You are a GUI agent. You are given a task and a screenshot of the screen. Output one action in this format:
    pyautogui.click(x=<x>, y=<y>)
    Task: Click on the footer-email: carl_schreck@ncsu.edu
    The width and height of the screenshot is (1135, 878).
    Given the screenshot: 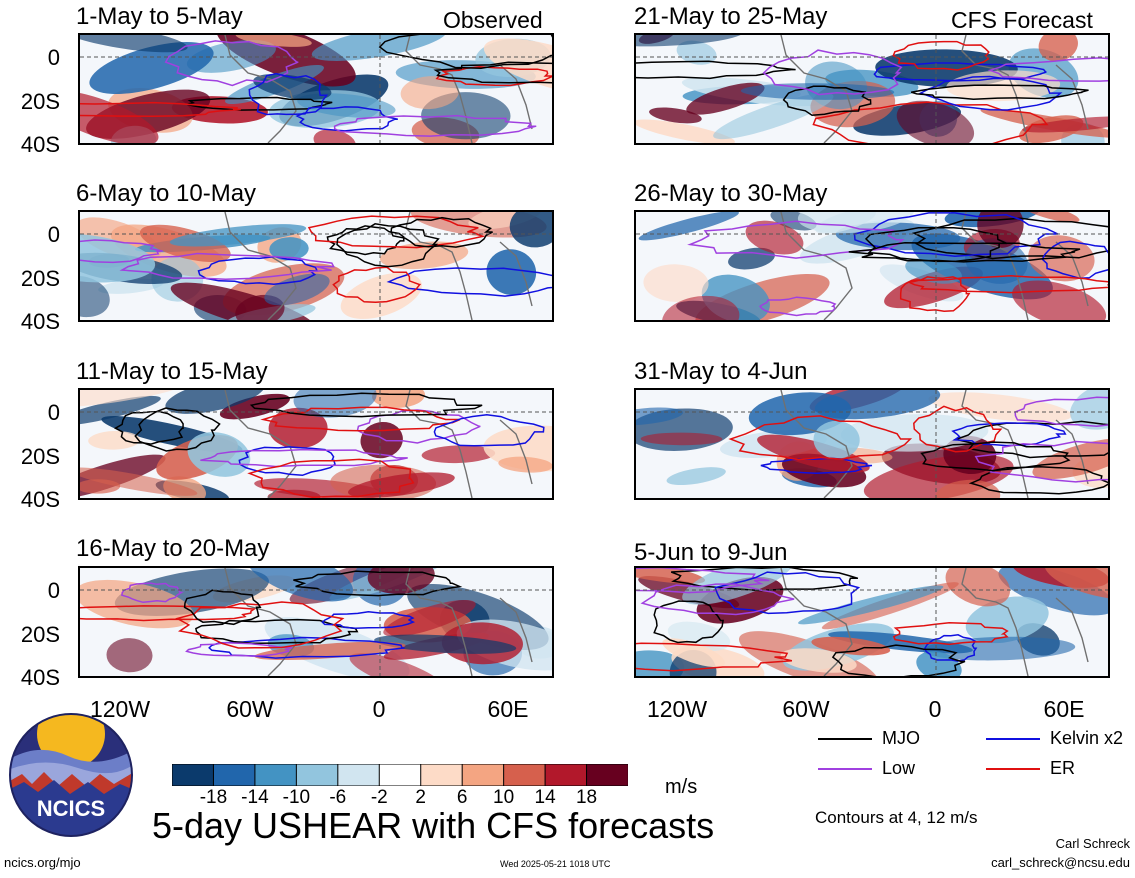 What is the action you would take?
    pyautogui.click(x=1060, y=862)
    